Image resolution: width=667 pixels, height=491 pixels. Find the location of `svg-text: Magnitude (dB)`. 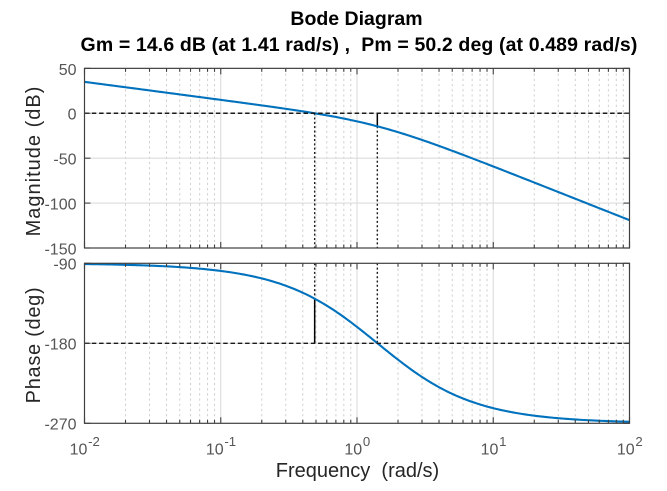

svg-text: Magnitude (dB) is located at coordinates (34, 161).